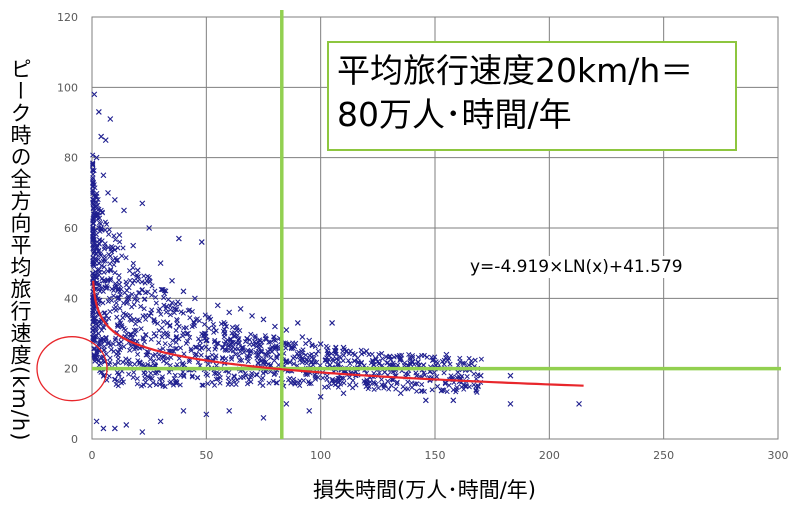 This screenshot has height=506, width=789. I want to click on callout-line-2: 80万人･時間/年, so click(454, 114).